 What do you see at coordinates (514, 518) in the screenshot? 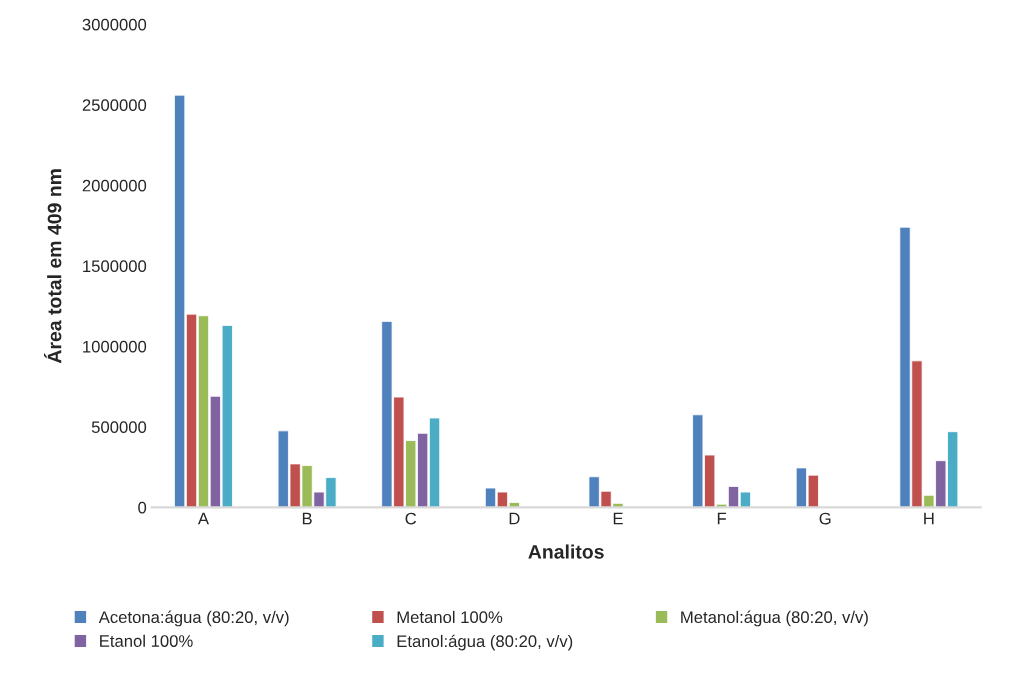
I see `x-tick-label: D` at bounding box center [514, 518].